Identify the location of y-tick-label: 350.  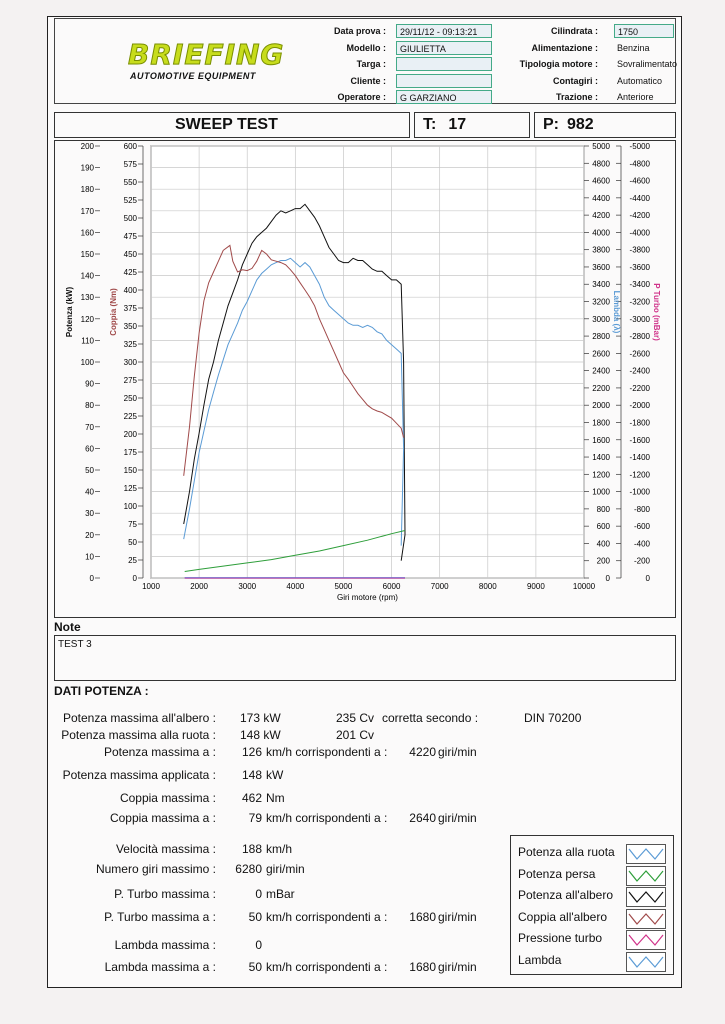
(131, 326).